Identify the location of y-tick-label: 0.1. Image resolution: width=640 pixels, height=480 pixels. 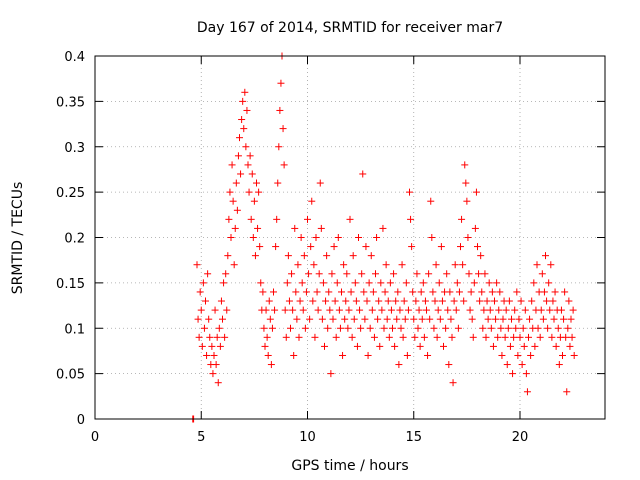
(74, 329).